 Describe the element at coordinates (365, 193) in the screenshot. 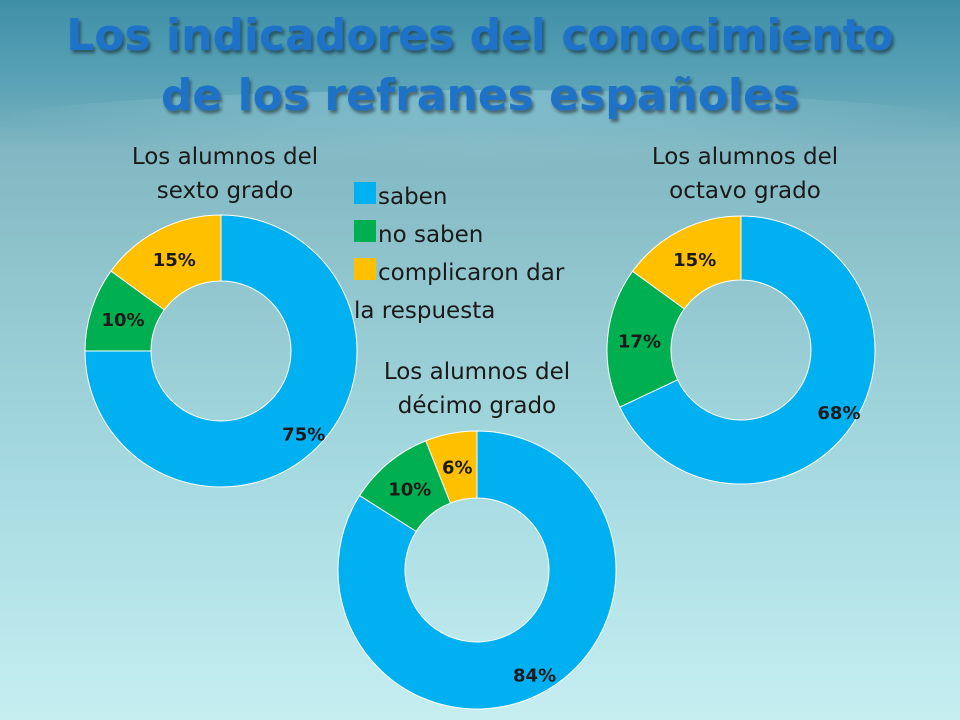

I see `legend-swatch-saben` at that location.